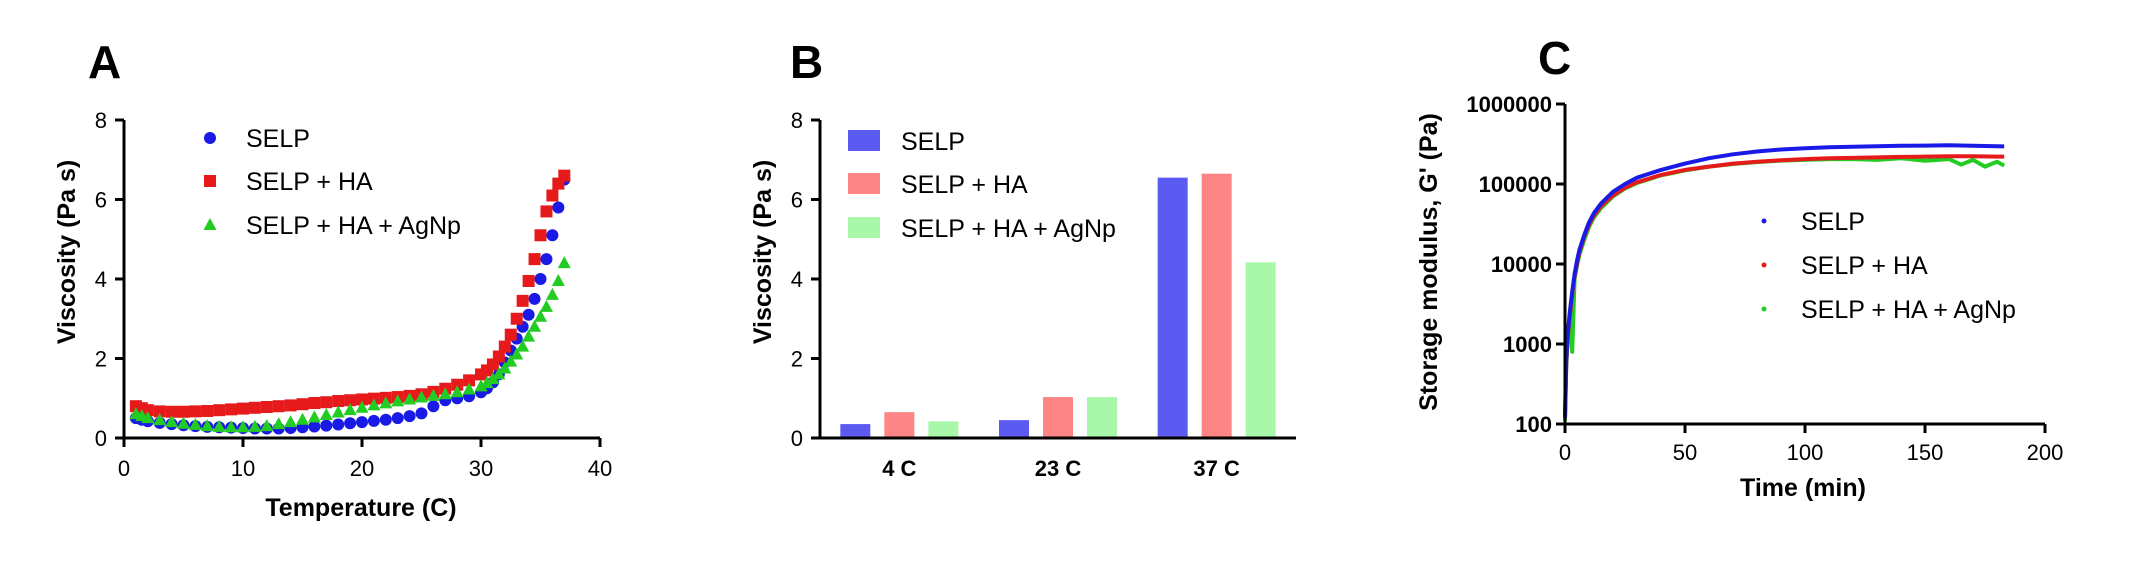 The image size is (2142, 574). I want to click on panel-c-y-tick-label: 100000, so click(1515, 184).